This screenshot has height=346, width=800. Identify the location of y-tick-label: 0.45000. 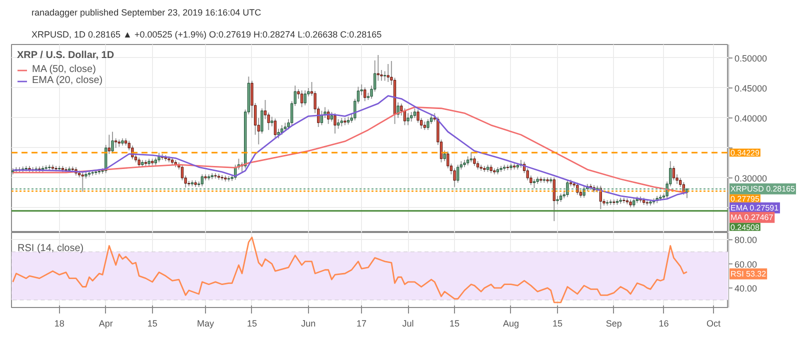
(751, 88).